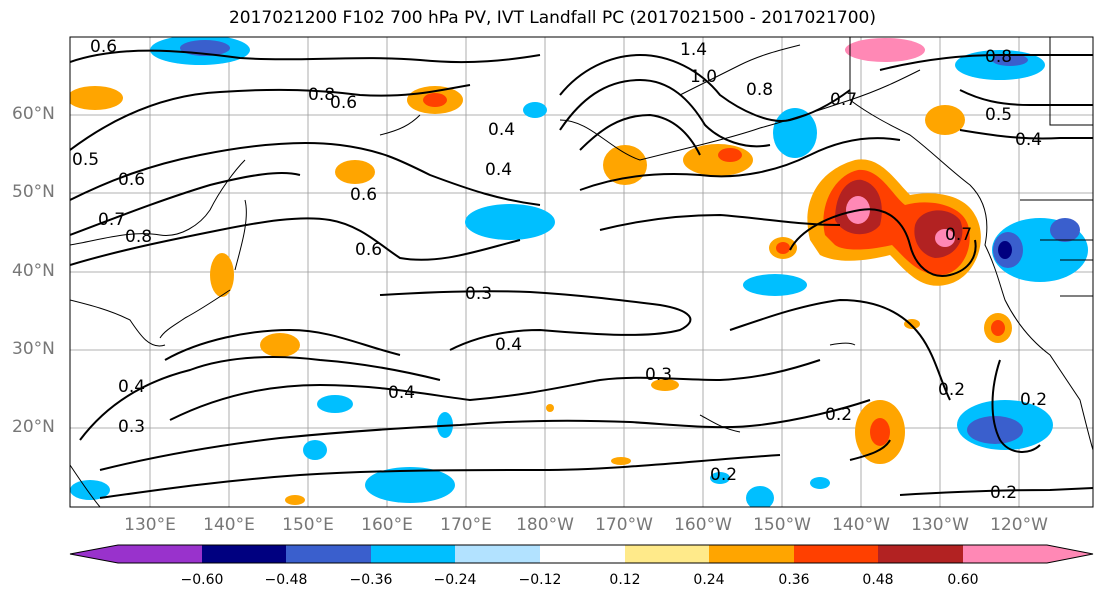 This screenshot has height=601, width=1105. What do you see at coordinates (33, 114) in the screenshot?
I see `lat-label: 60°N` at bounding box center [33, 114].